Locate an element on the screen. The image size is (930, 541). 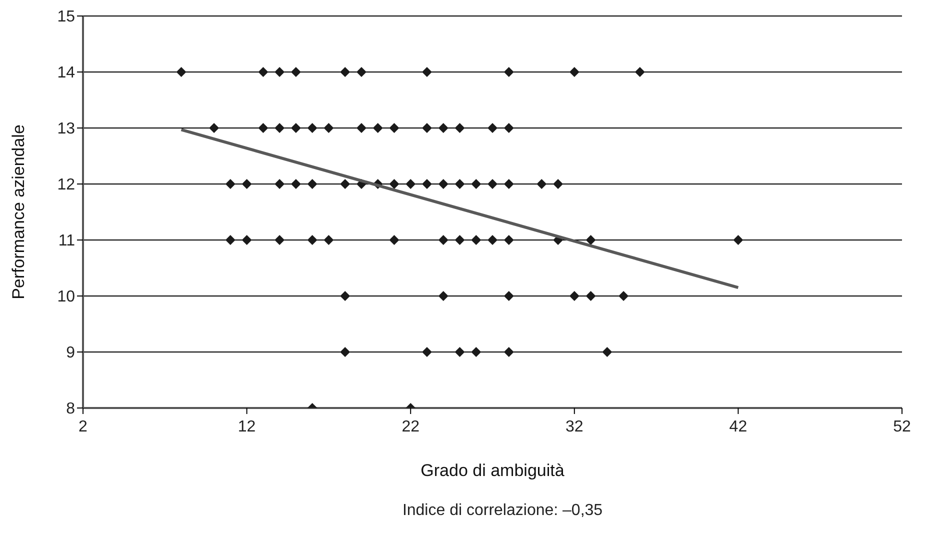
y-tick-label: 9 is located at coordinates (71, 353).